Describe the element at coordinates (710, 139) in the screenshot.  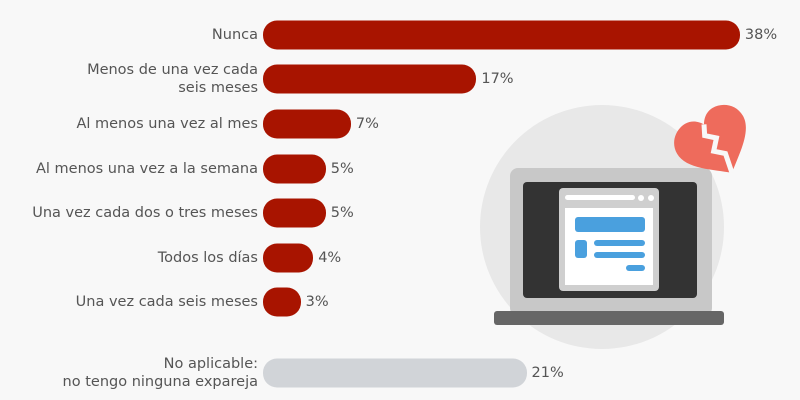
I see `broken-heart-icon` at that location.